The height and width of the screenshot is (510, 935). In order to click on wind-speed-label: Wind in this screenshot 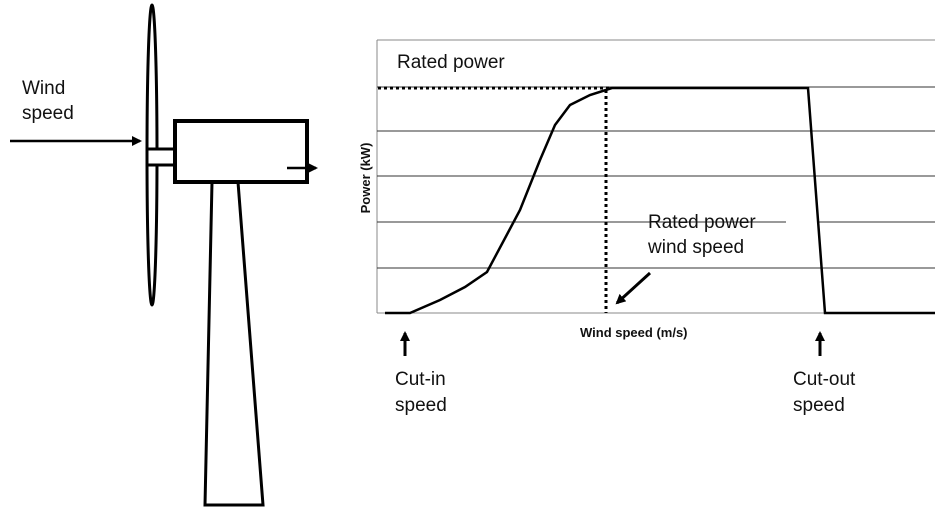, I will do `click(43, 88)`.